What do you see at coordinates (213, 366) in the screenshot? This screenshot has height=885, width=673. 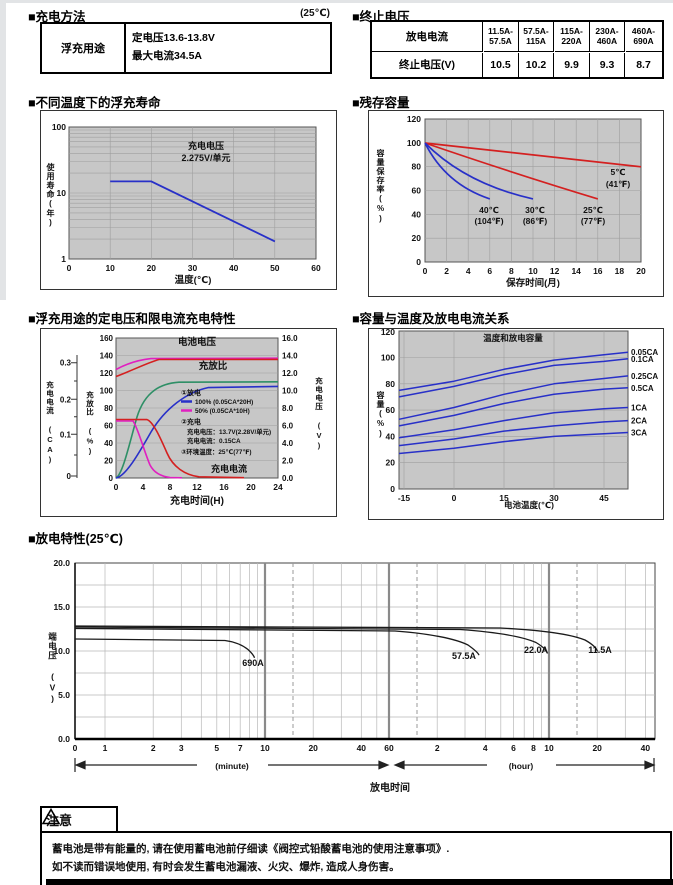 I see `label-charge-ratio: 充放比` at bounding box center [213, 366].